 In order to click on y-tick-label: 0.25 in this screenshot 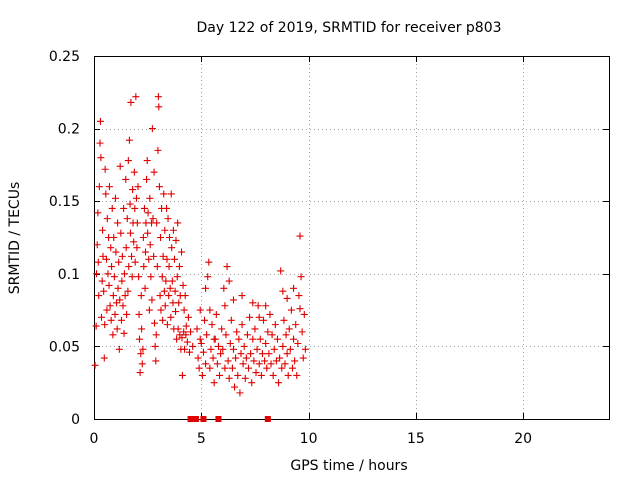, I will do `click(64, 57)`.